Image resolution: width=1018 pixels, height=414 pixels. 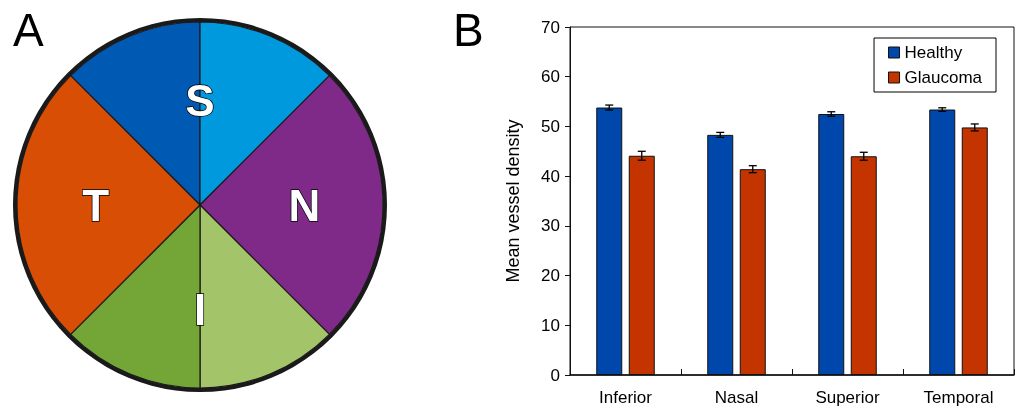 I want to click on y-tick-label: 50, so click(x=550, y=126).